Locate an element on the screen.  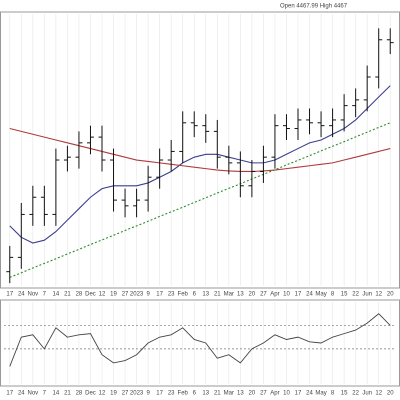
oscillator-line is located at coordinates (200, 340).